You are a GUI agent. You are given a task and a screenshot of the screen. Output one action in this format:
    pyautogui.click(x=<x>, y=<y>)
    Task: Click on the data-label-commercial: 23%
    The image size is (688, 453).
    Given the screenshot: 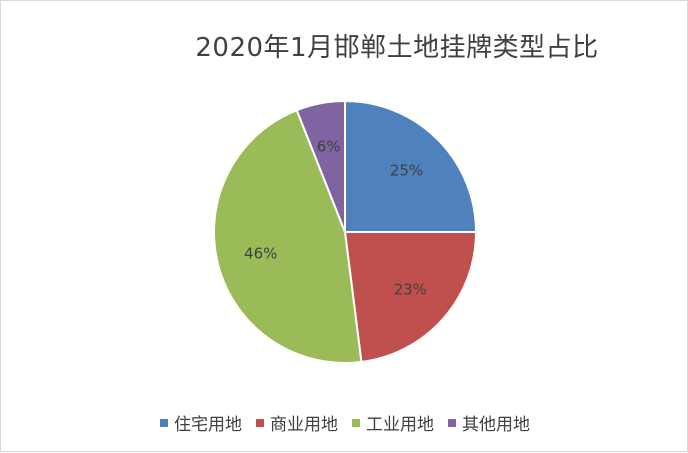 What is the action you would take?
    pyautogui.click(x=410, y=290)
    